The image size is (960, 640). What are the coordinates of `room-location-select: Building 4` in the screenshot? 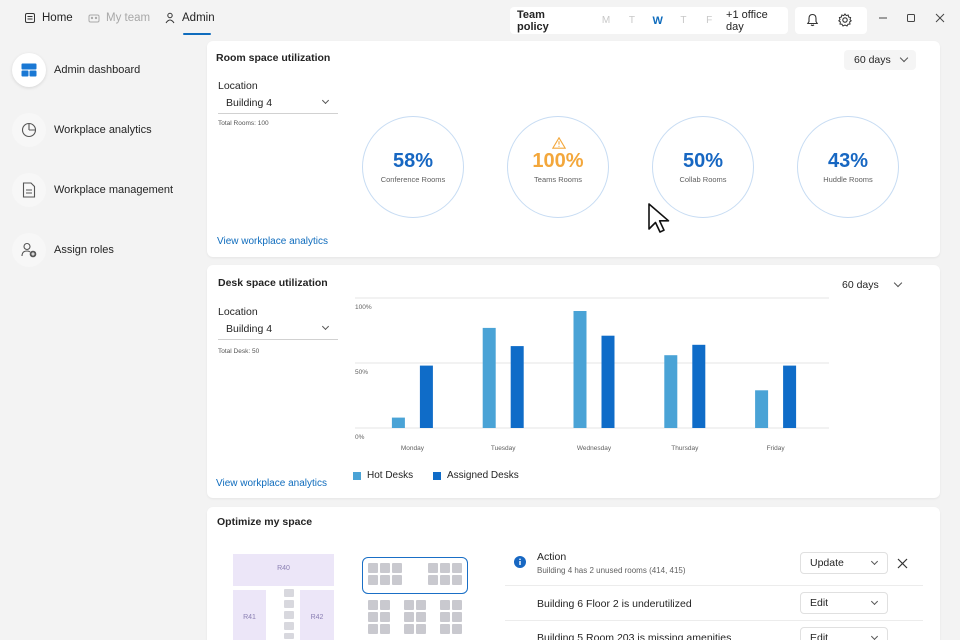 It's located at (278, 104).